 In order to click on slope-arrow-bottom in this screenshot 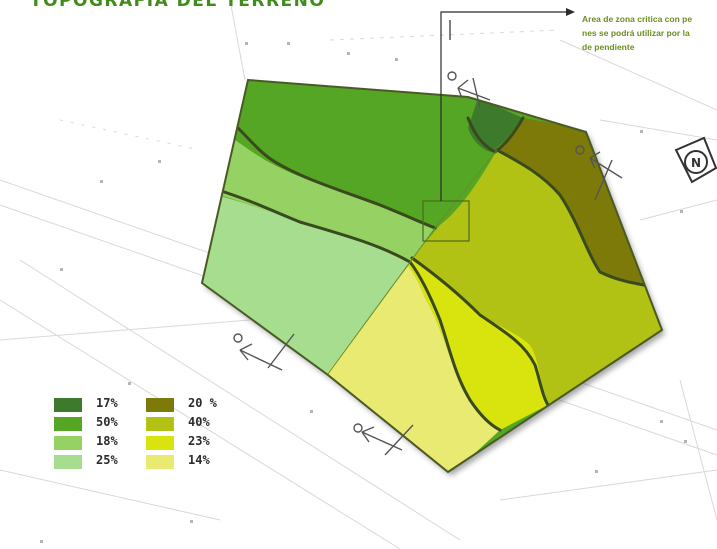, I will do `click(383, 439)`.